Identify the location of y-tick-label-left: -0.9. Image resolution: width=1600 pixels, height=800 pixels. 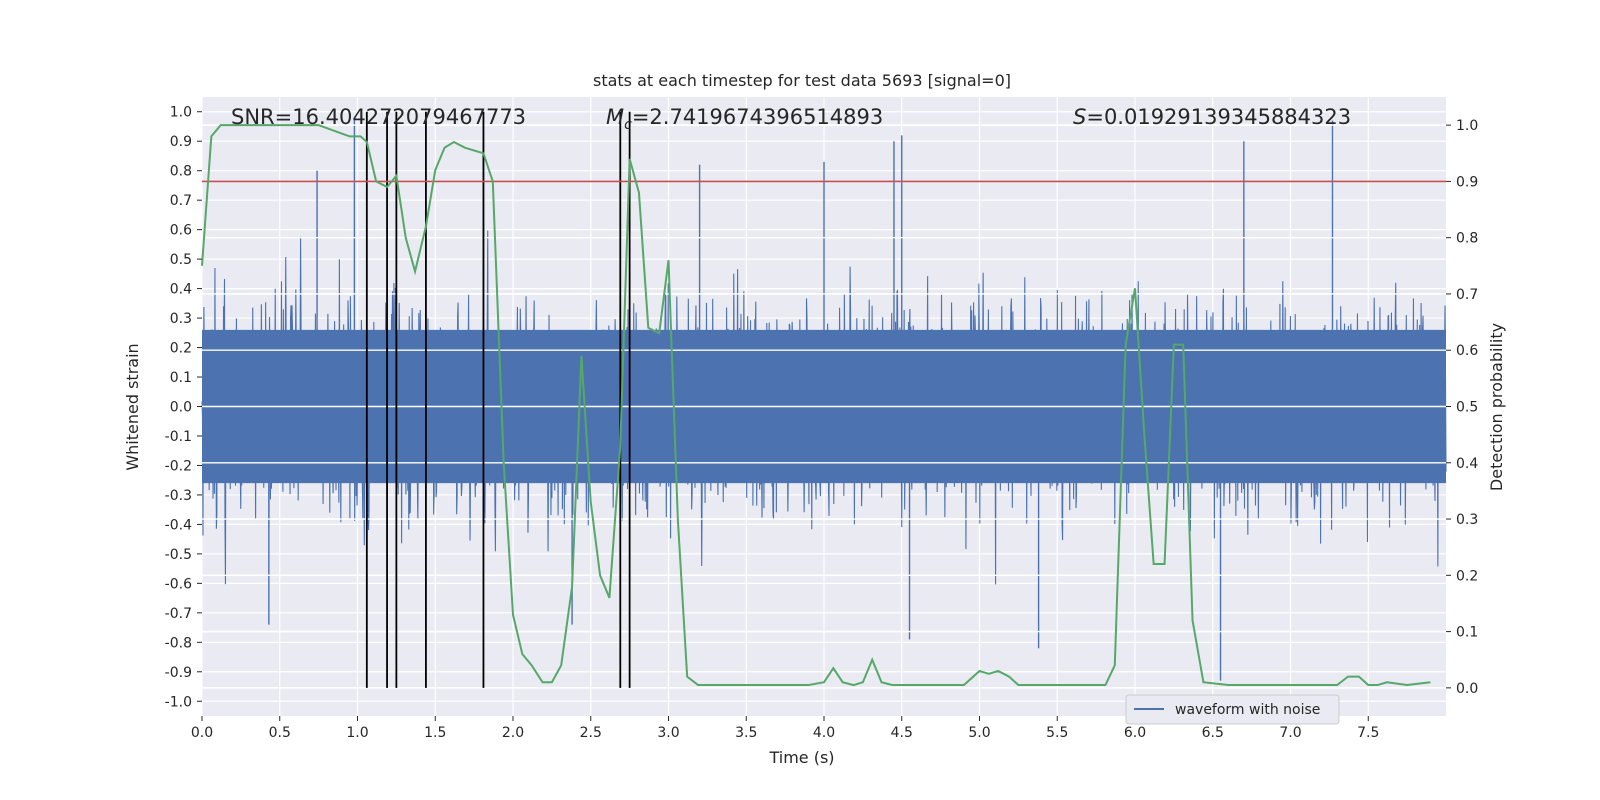
(178, 673).